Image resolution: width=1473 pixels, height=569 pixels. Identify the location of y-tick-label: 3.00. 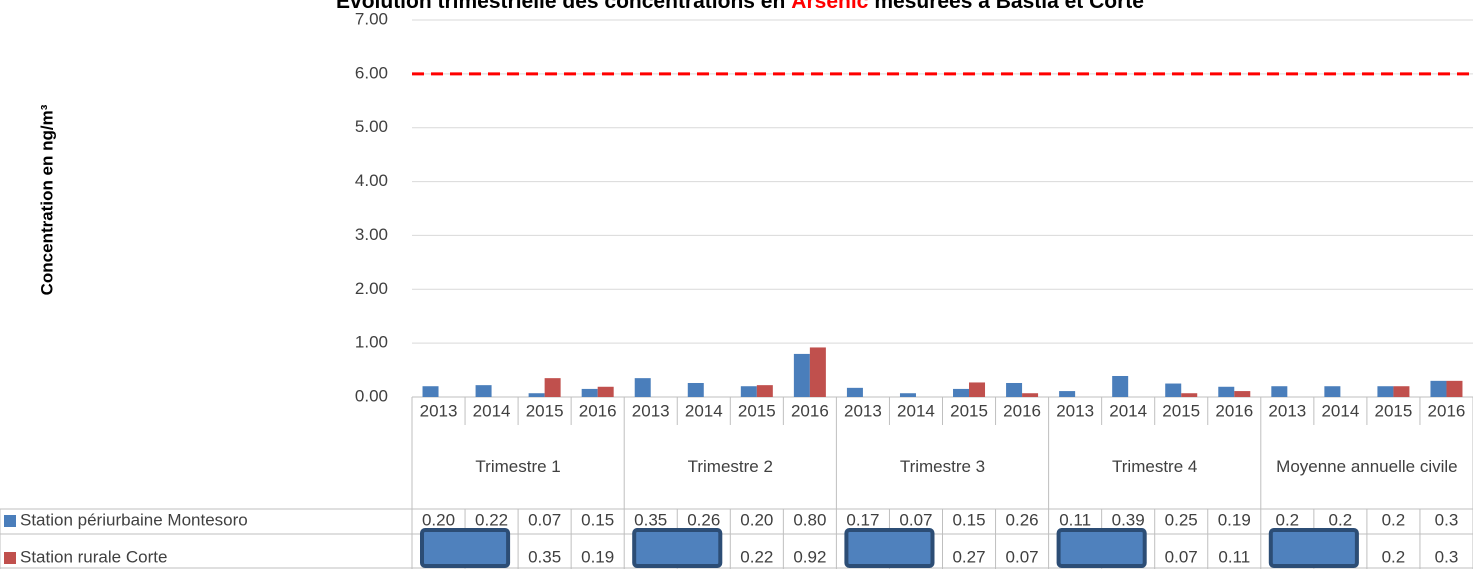
(371, 234).